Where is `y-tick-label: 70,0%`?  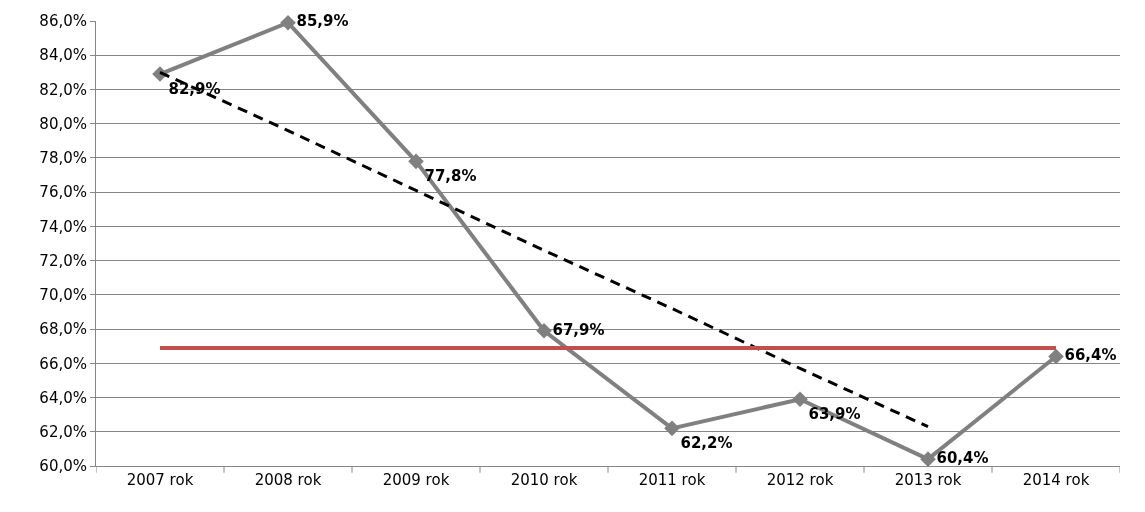 y-tick-label: 70,0% is located at coordinates (63, 295).